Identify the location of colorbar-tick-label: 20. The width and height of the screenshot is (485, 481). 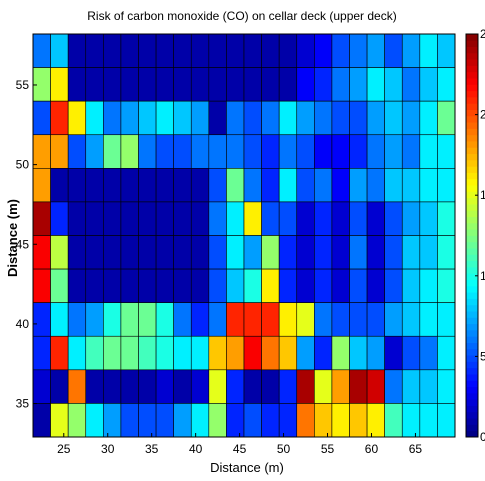
(482, 115).